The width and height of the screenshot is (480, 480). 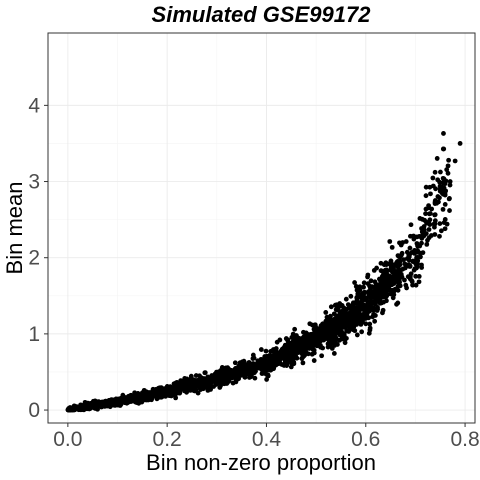 What do you see at coordinates (14, 228) in the screenshot?
I see `y-axis-title: Bin mean` at bounding box center [14, 228].